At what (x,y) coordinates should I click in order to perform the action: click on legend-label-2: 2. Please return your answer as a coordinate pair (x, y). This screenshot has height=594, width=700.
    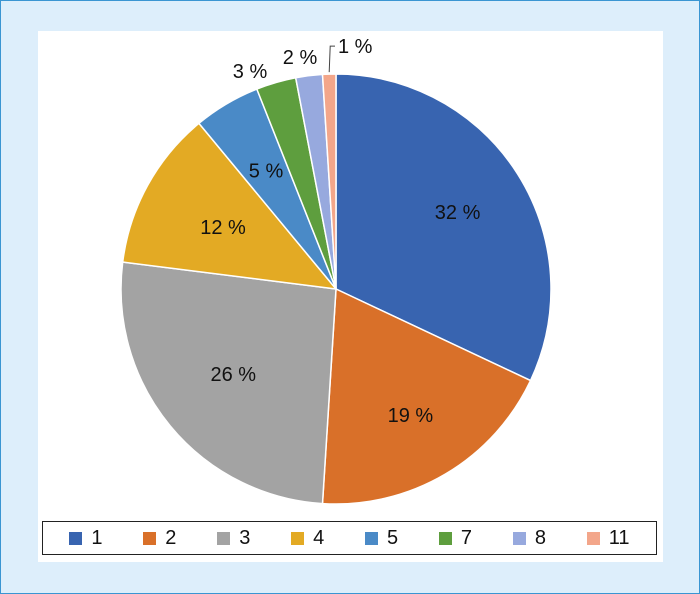
    Looking at the image, I should click on (171, 537).